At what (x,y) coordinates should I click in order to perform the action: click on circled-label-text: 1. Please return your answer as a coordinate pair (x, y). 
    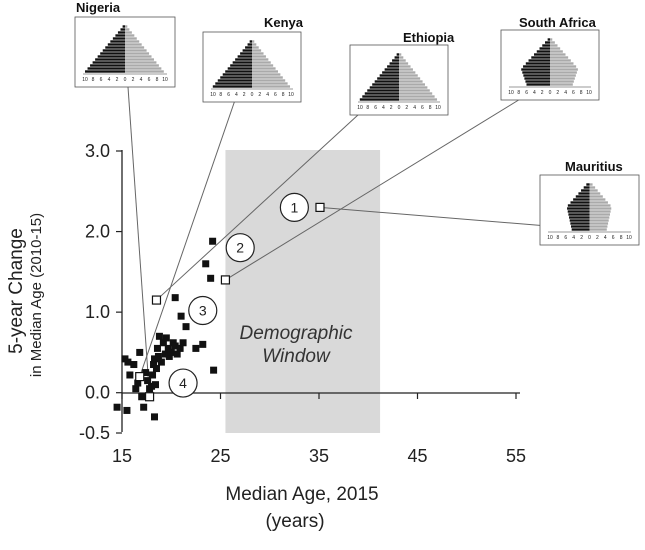
    Looking at the image, I should click on (294, 207).